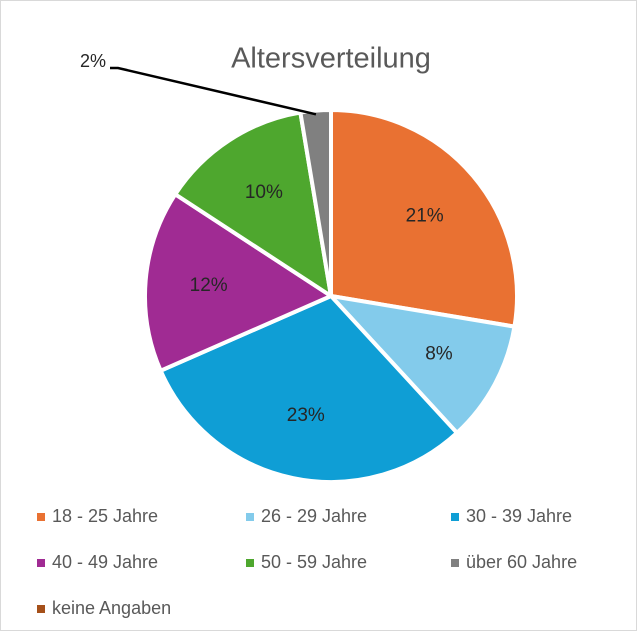 The width and height of the screenshot is (637, 631). What do you see at coordinates (209, 285) in the screenshot?
I see `data-label: 12%` at bounding box center [209, 285].